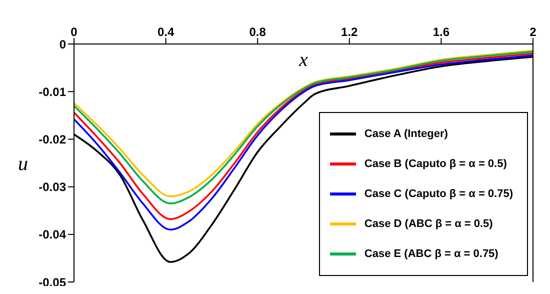 The height and width of the screenshot is (294, 550). What do you see at coordinates (303, 60) in the screenshot?
I see `x-axis-title: x` at bounding box center [303, 60].